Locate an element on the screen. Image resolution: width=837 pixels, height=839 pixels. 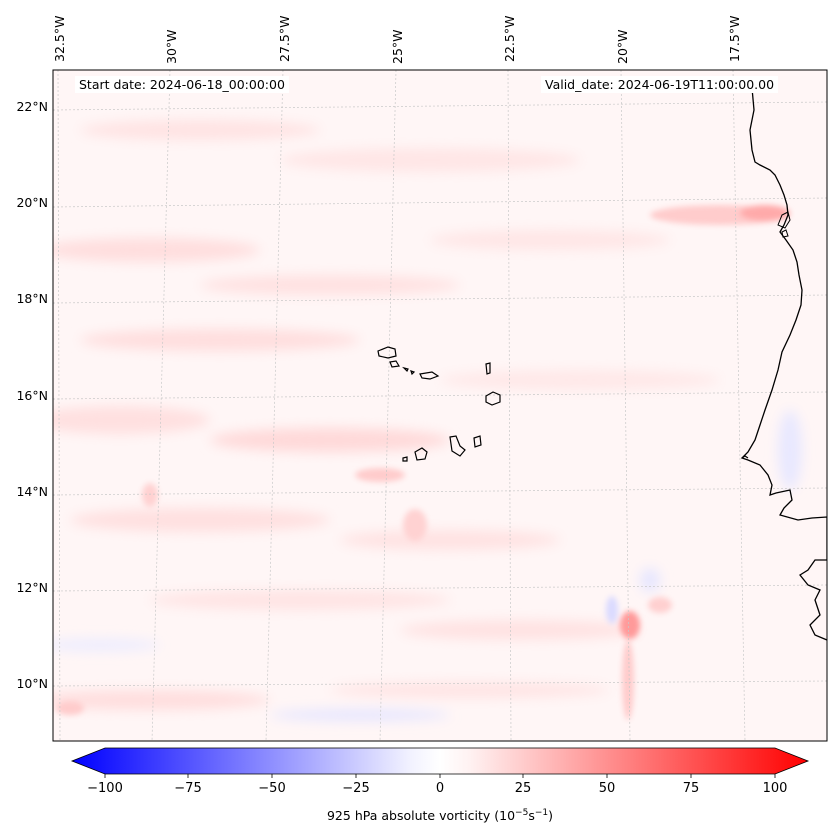
lat-label-18n: 18°N is located at coordinates (32, 298).